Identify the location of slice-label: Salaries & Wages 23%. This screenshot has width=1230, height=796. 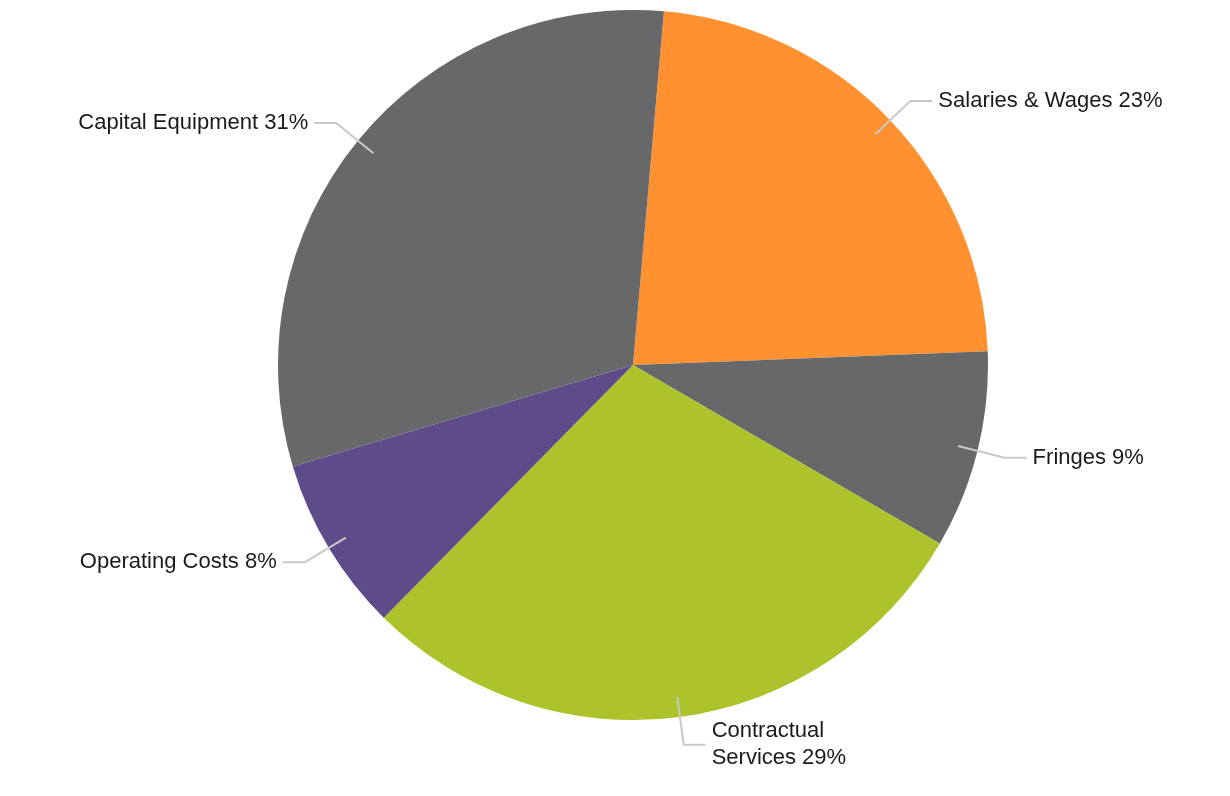
(1050, 99).